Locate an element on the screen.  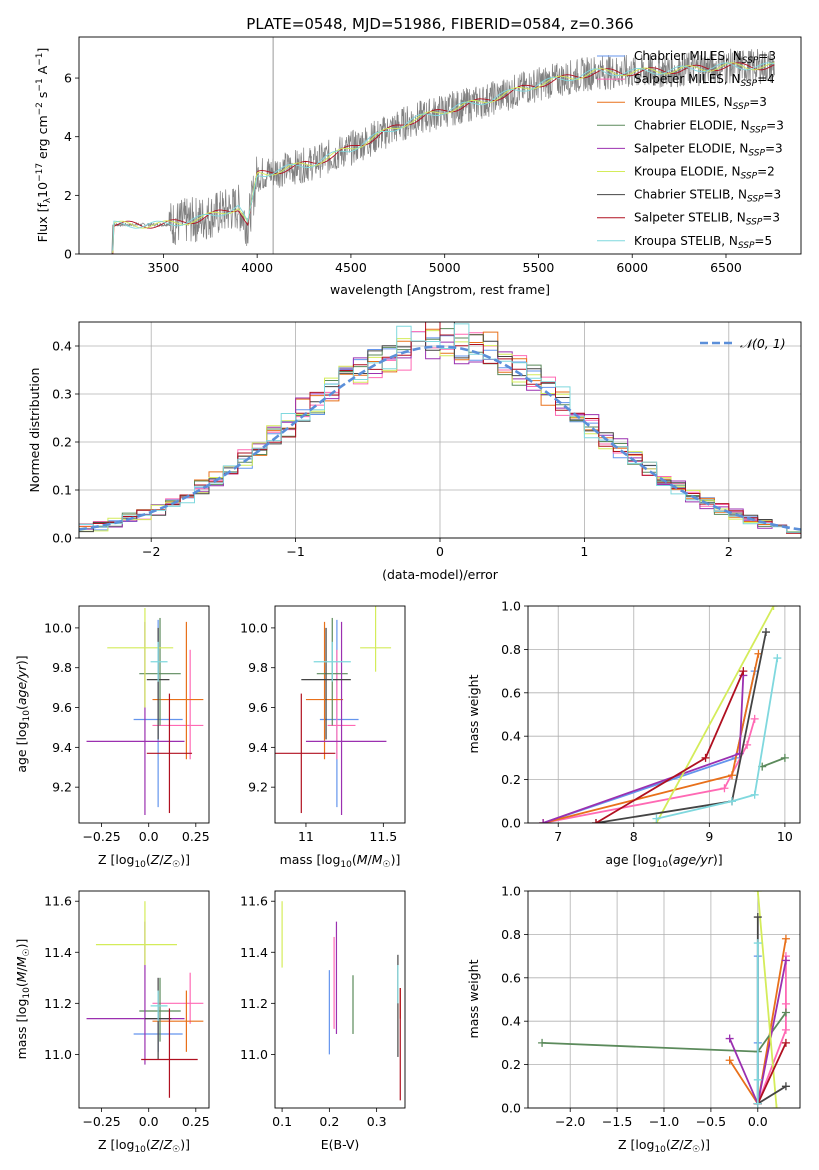
spectrum-edge is located at coordinates (112, 239).